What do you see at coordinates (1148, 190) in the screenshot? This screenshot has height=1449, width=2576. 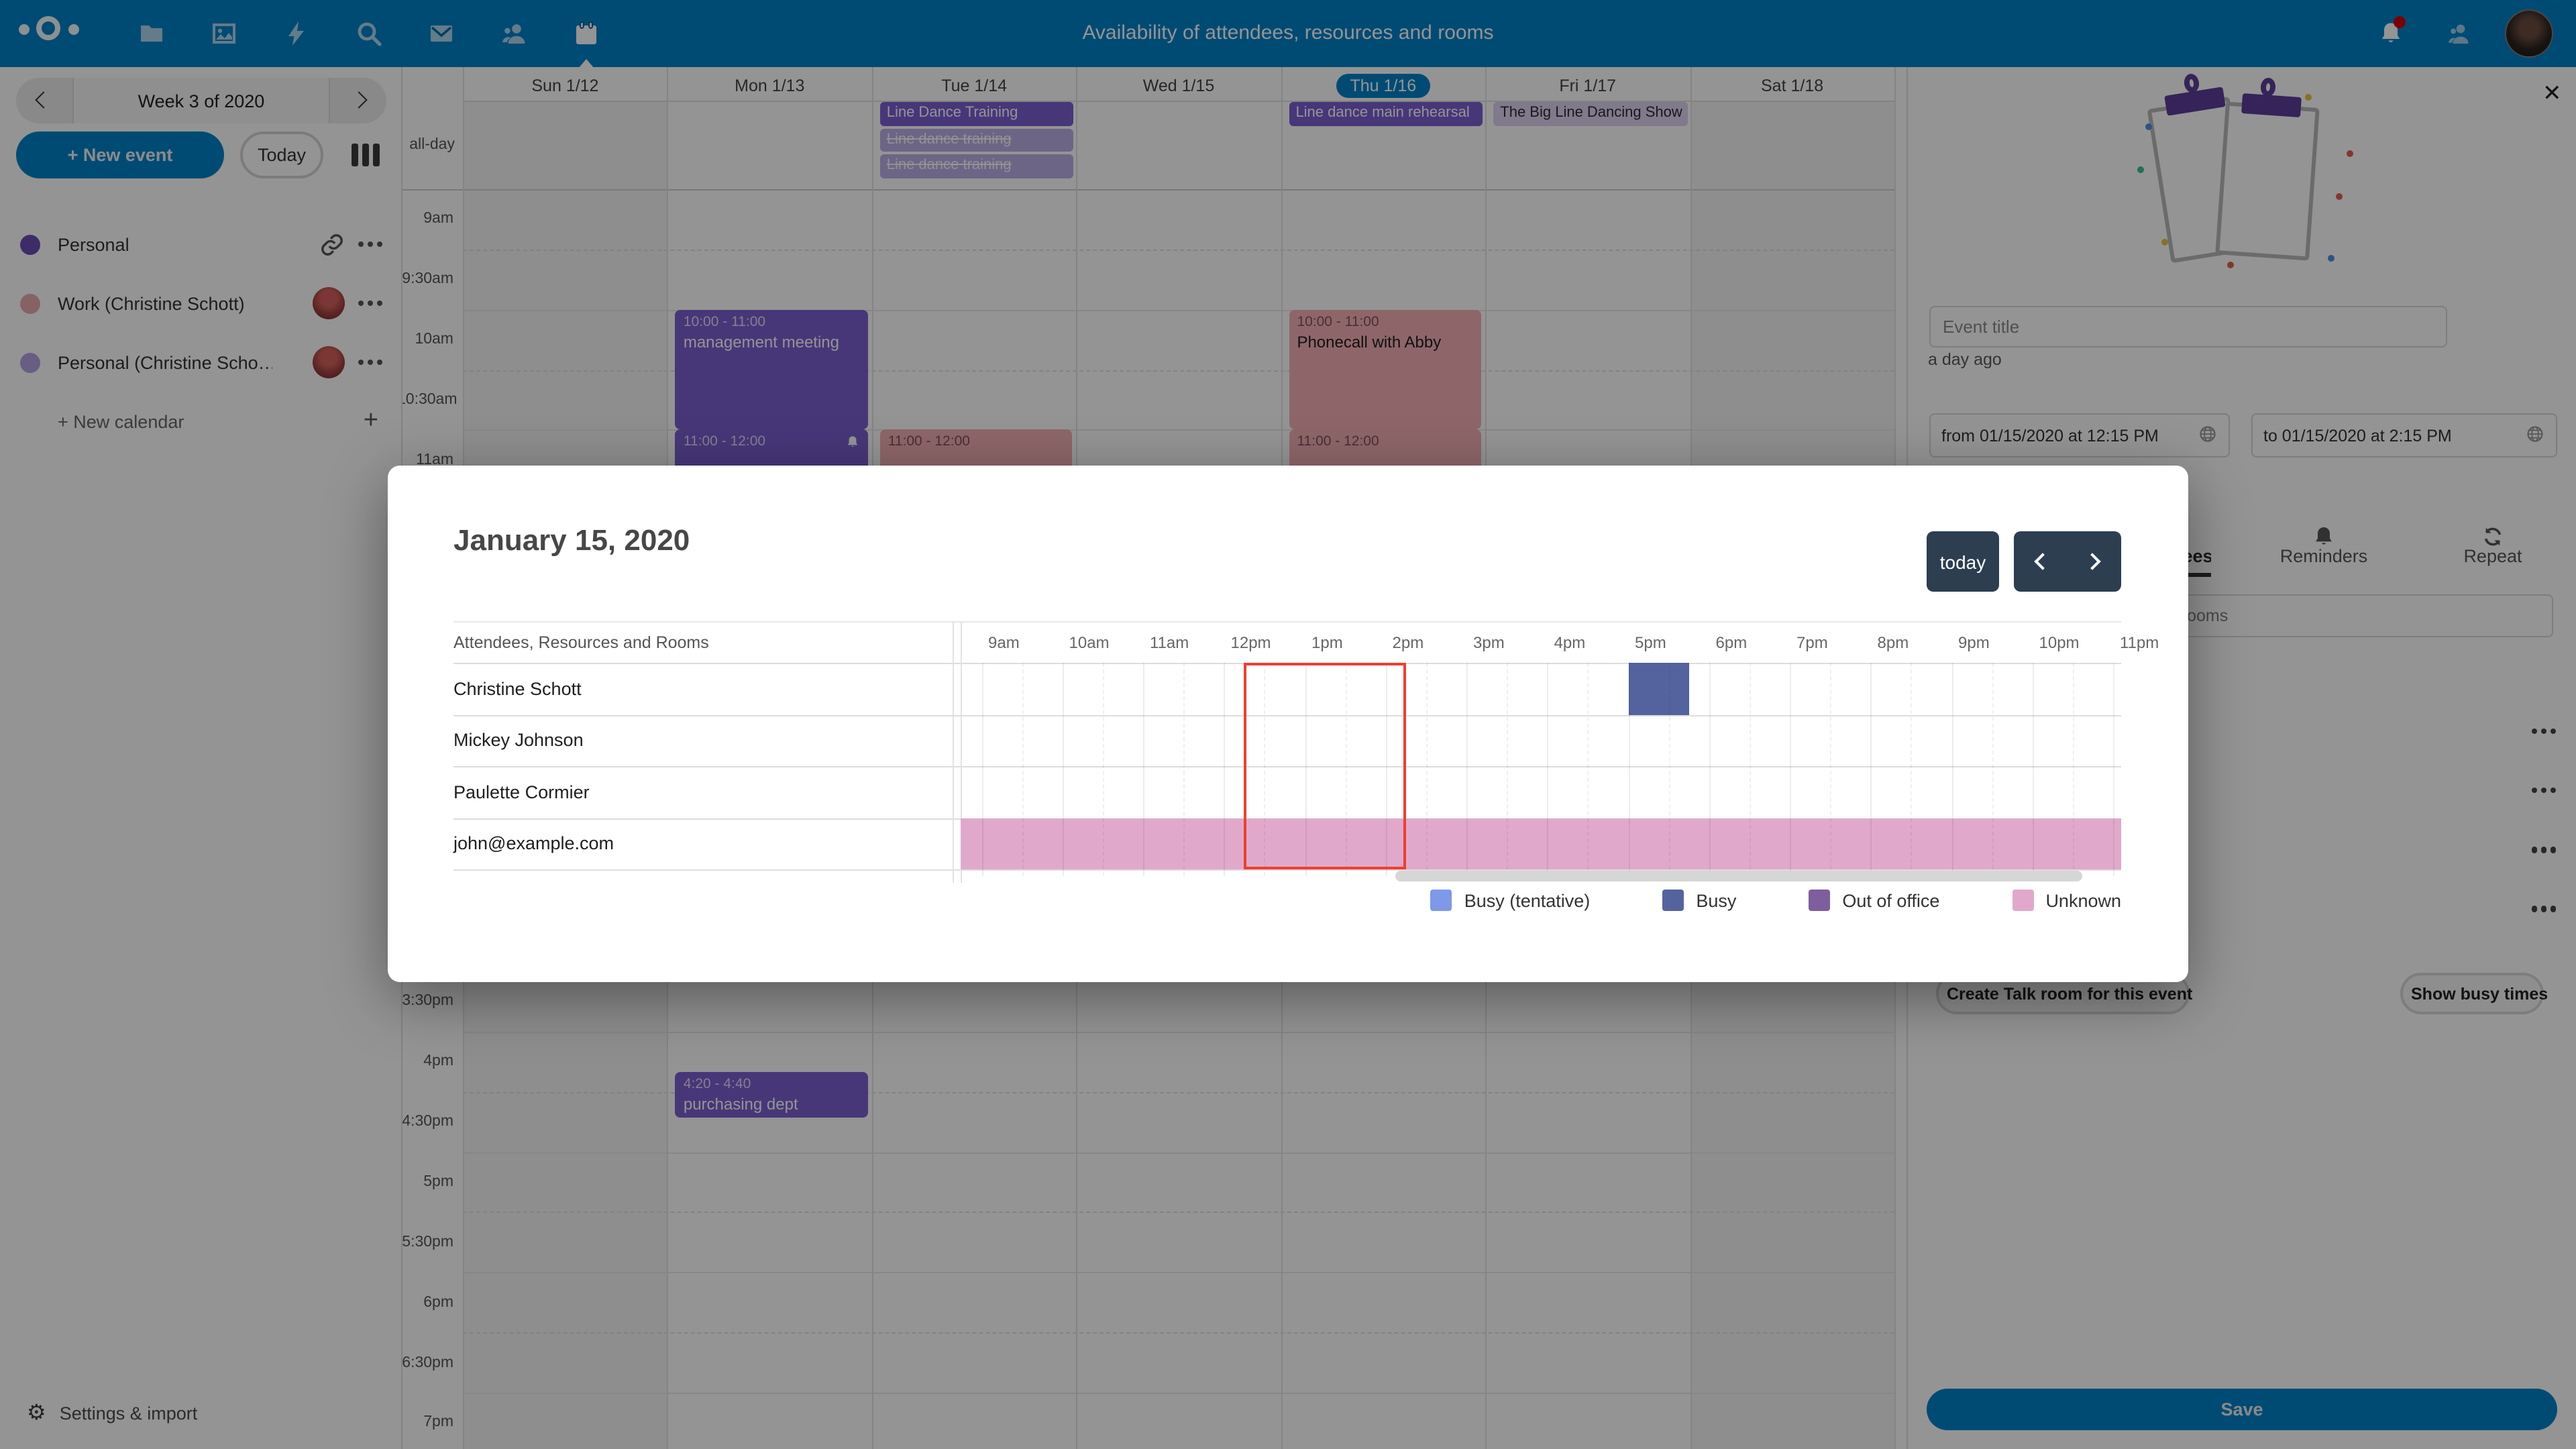 I see `grid-top-separator` at bounding box center [1148, 190].